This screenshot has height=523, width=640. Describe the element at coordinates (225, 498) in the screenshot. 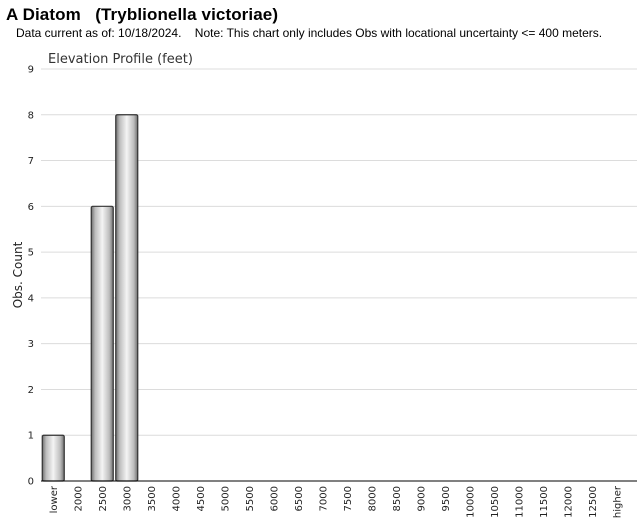

I see `x-tick-label: 5000` at that location.